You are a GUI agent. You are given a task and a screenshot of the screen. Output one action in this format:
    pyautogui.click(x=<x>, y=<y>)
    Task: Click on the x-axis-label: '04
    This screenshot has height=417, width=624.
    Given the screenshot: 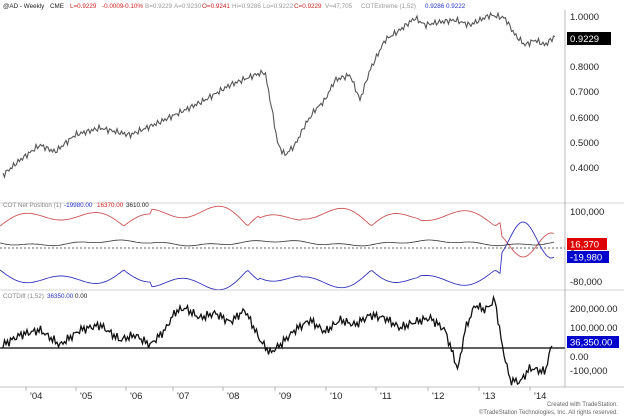 What is the action you would take?
    pyautogui.click(x=36, y=396)
    